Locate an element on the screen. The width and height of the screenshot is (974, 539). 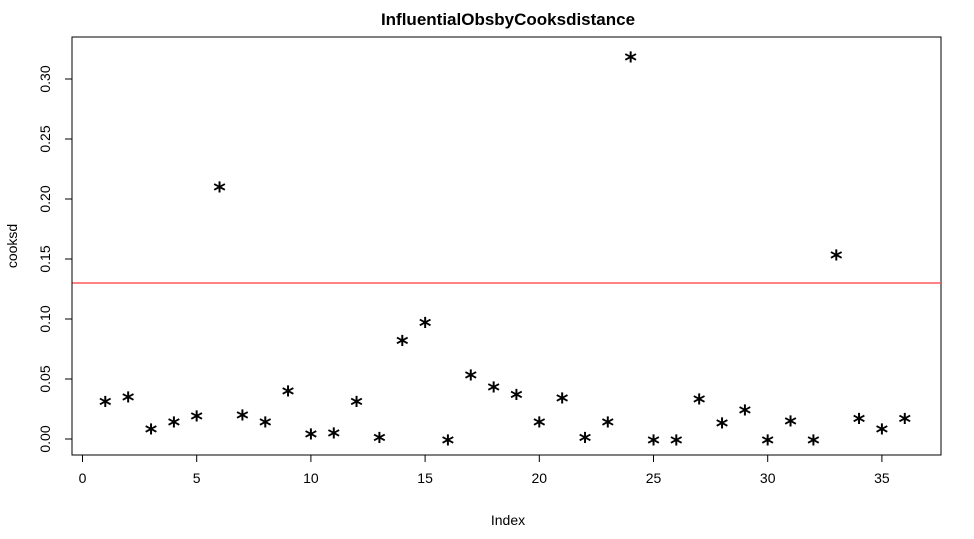
x-tick-label: 25 is located at coordinates (654, 478).